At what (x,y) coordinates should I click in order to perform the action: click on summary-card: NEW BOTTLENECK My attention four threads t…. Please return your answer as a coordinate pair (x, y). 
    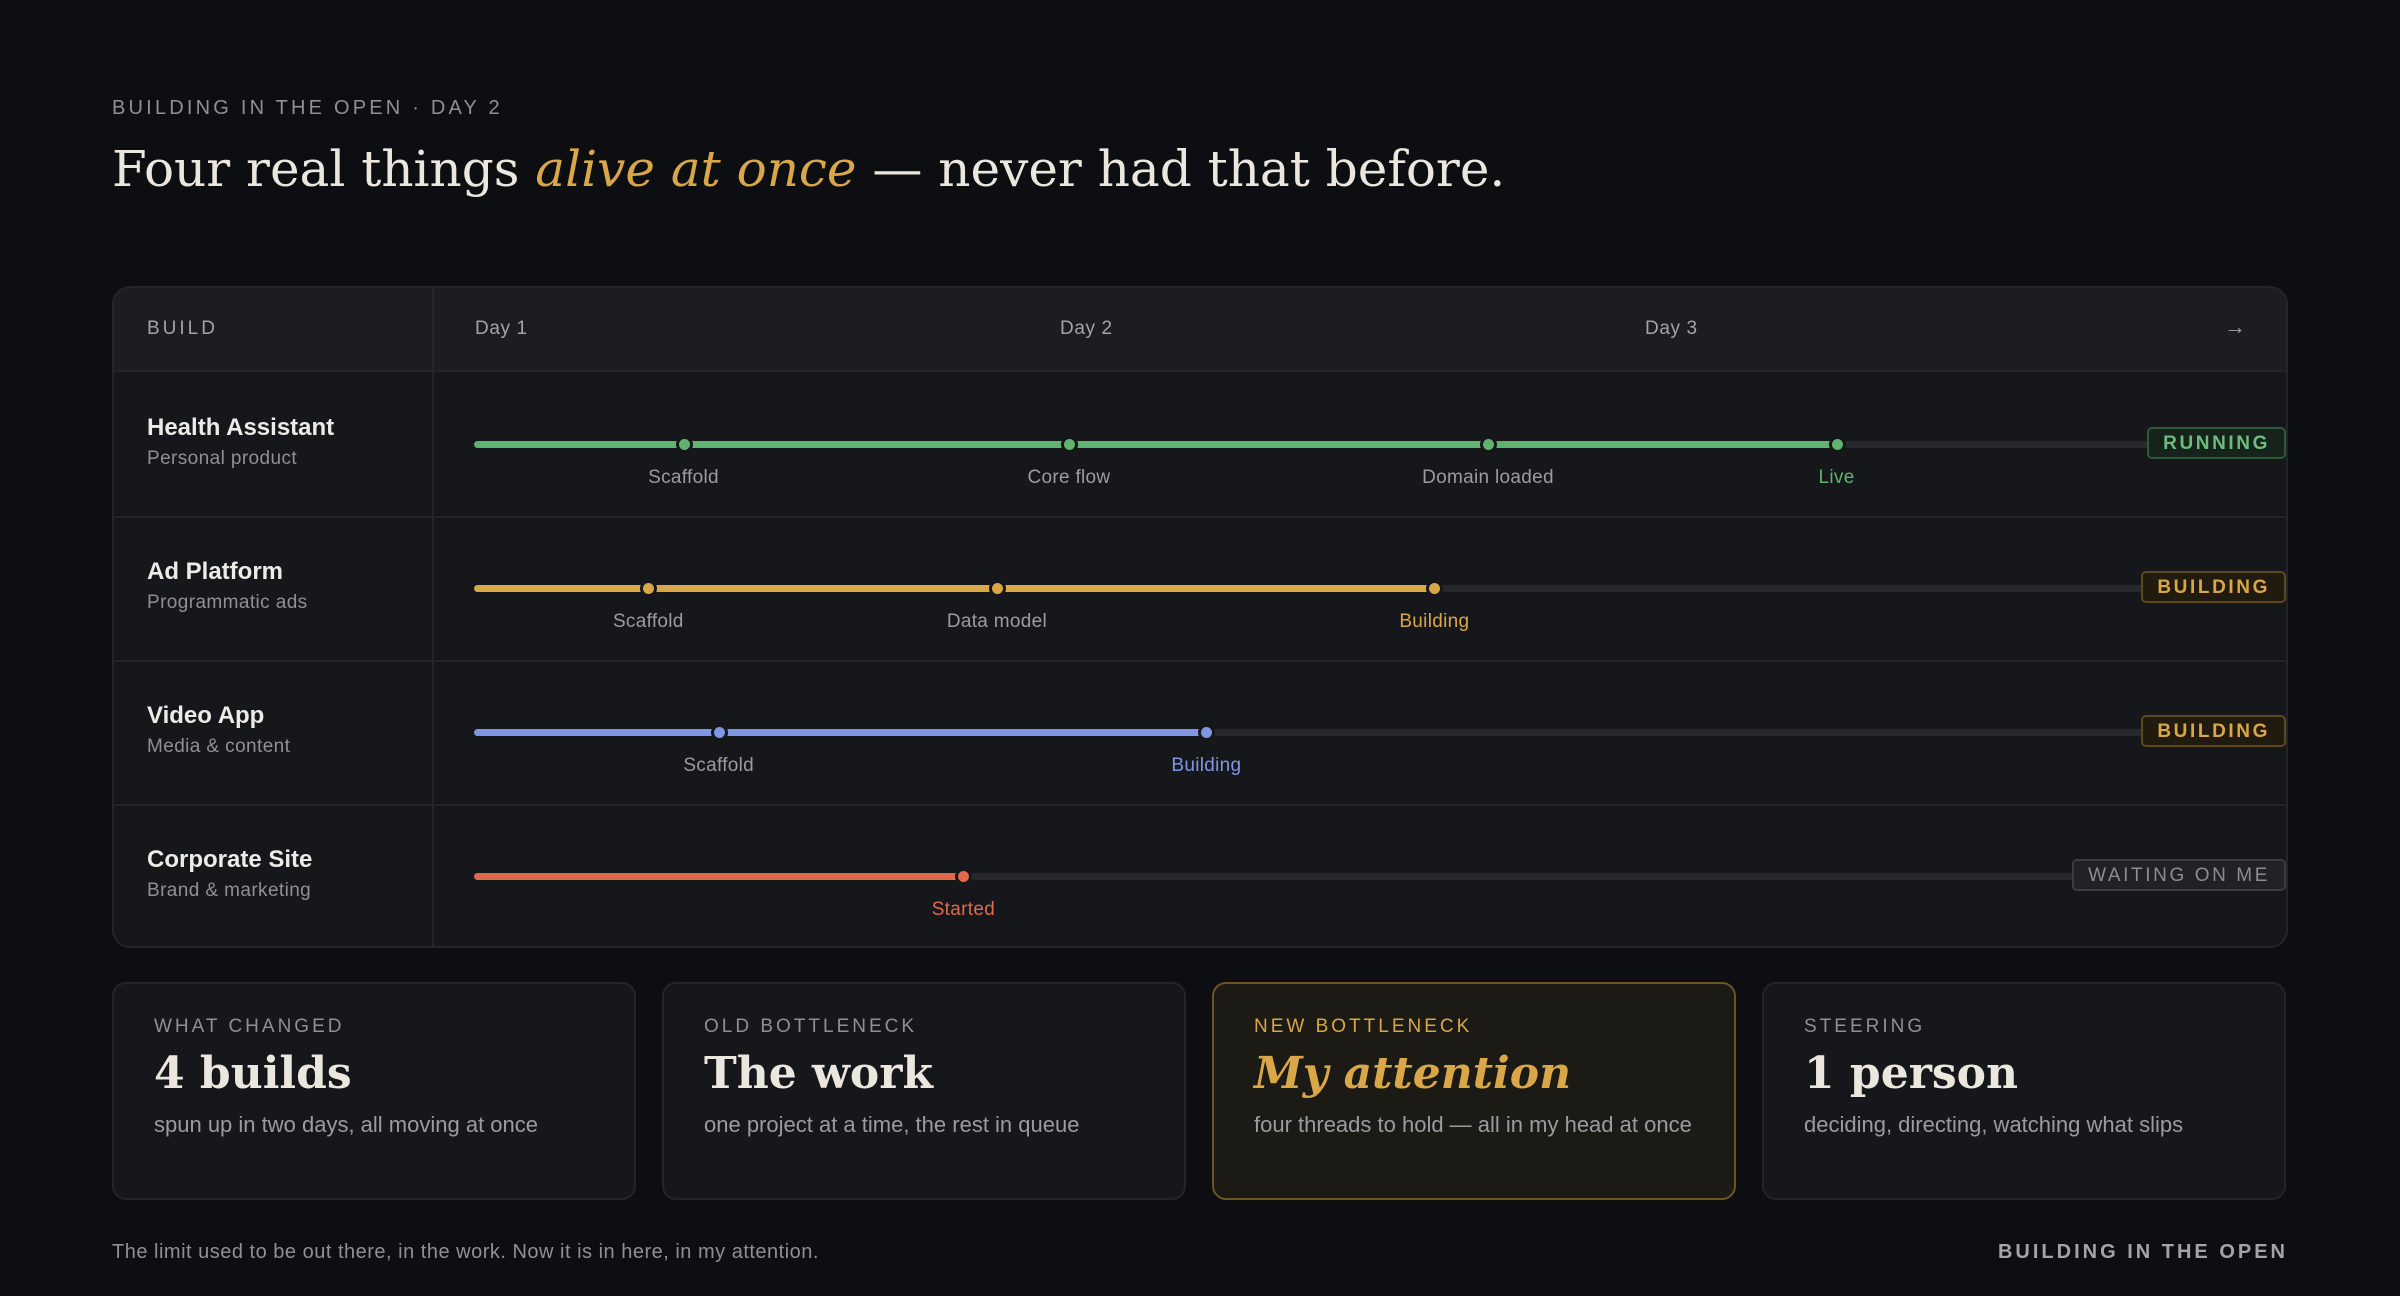
    Looking at the image, I should click on (1474, 1091).